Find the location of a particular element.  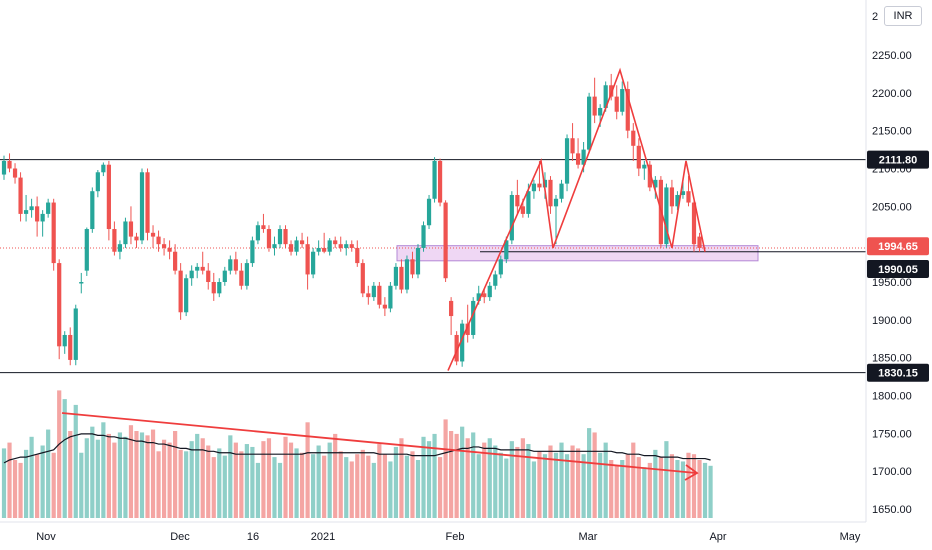

price-tag: 1990.05 is located at coordinates (898, 269).